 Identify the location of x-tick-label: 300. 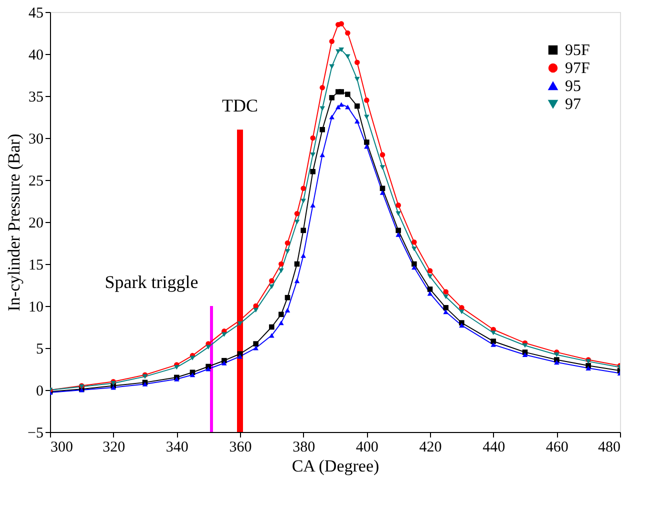
(61, 448).